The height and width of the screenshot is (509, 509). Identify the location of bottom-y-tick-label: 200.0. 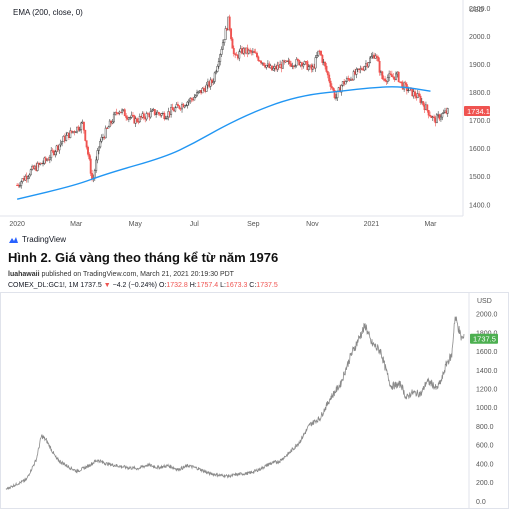
(485, 483).